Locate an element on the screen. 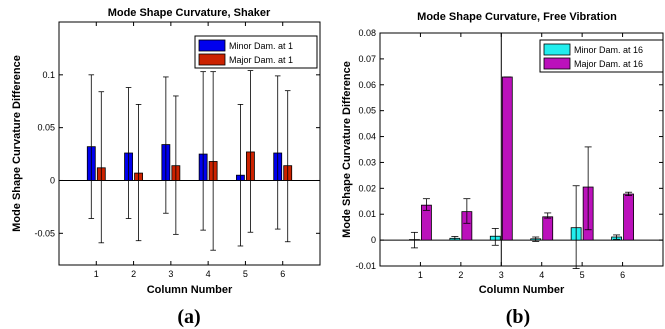 Image resolution: width=665 pixels, height=329 pixels. y-tick-label: 0.06 is located at coordinates (367, 85).